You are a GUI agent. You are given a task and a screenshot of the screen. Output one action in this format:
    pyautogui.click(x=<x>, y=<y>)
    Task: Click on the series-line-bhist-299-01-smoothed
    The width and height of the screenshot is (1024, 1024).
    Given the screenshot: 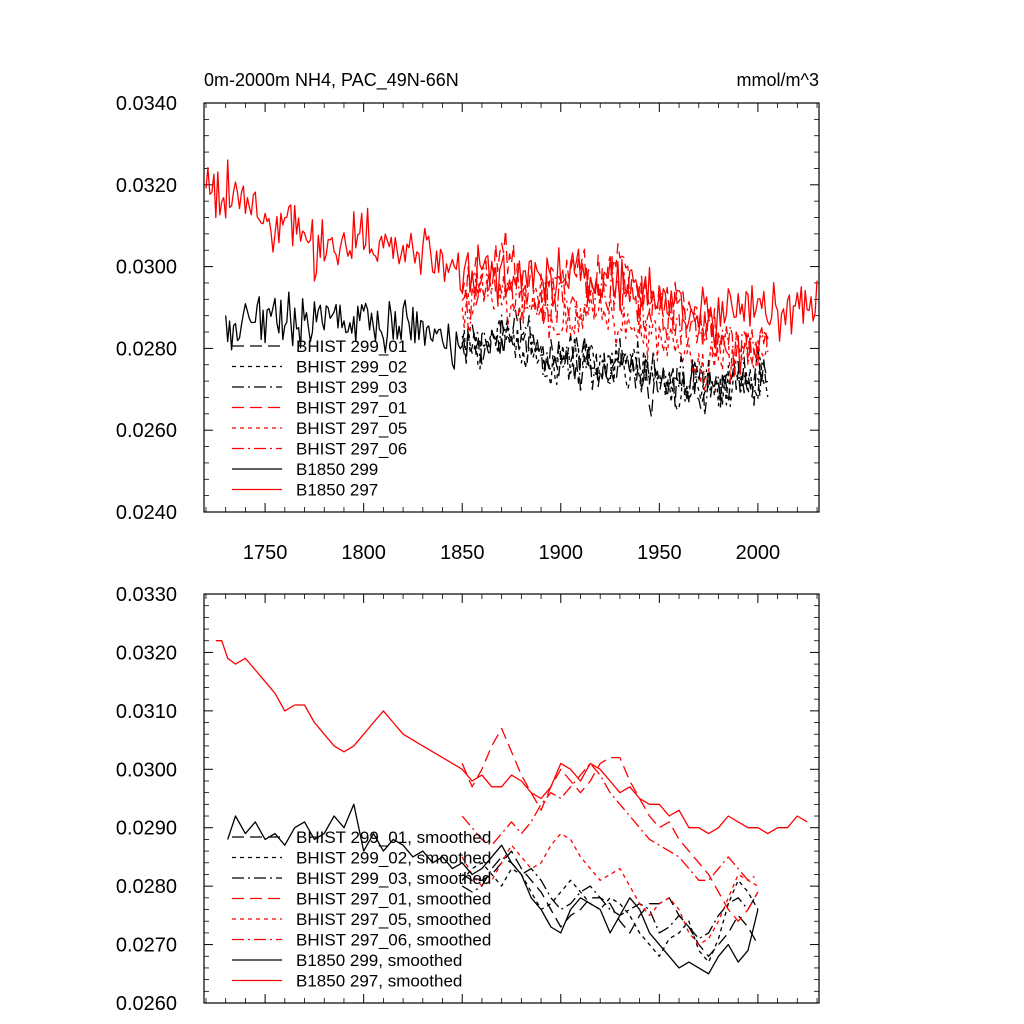 What is the action you would take?
    pyautogui.click(x=610, y=903)
    